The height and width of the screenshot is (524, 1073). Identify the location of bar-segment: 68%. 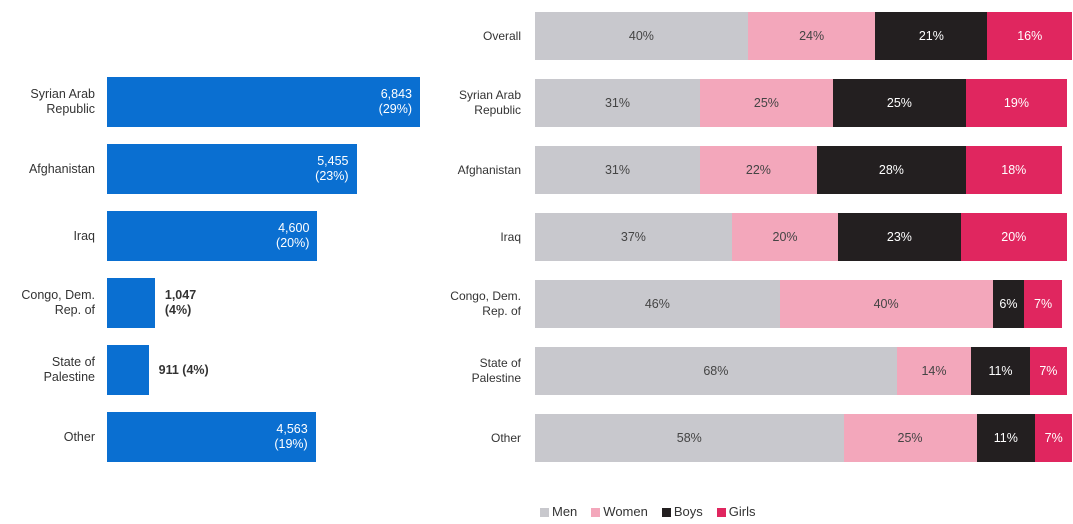
(716, 371).